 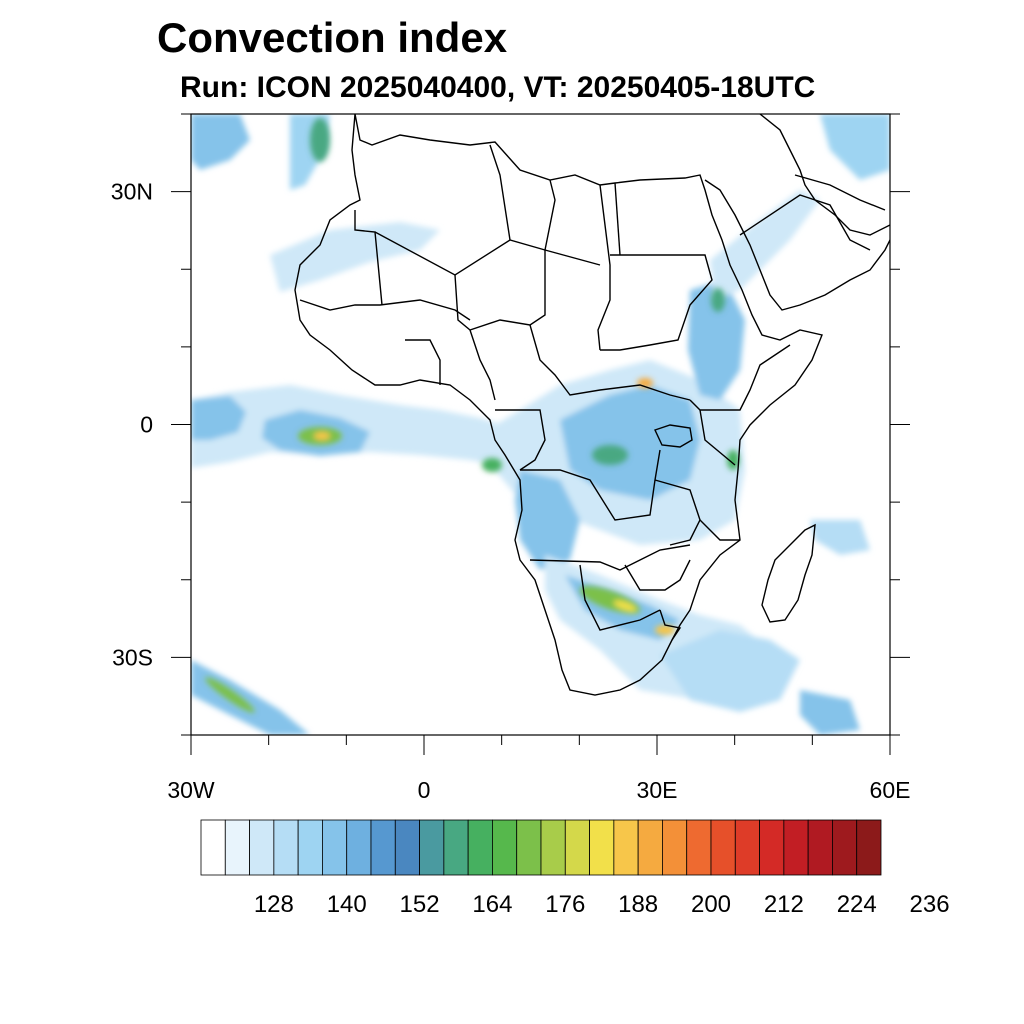 I want to click on lon-label: 30E, so click(x=657, y=790).